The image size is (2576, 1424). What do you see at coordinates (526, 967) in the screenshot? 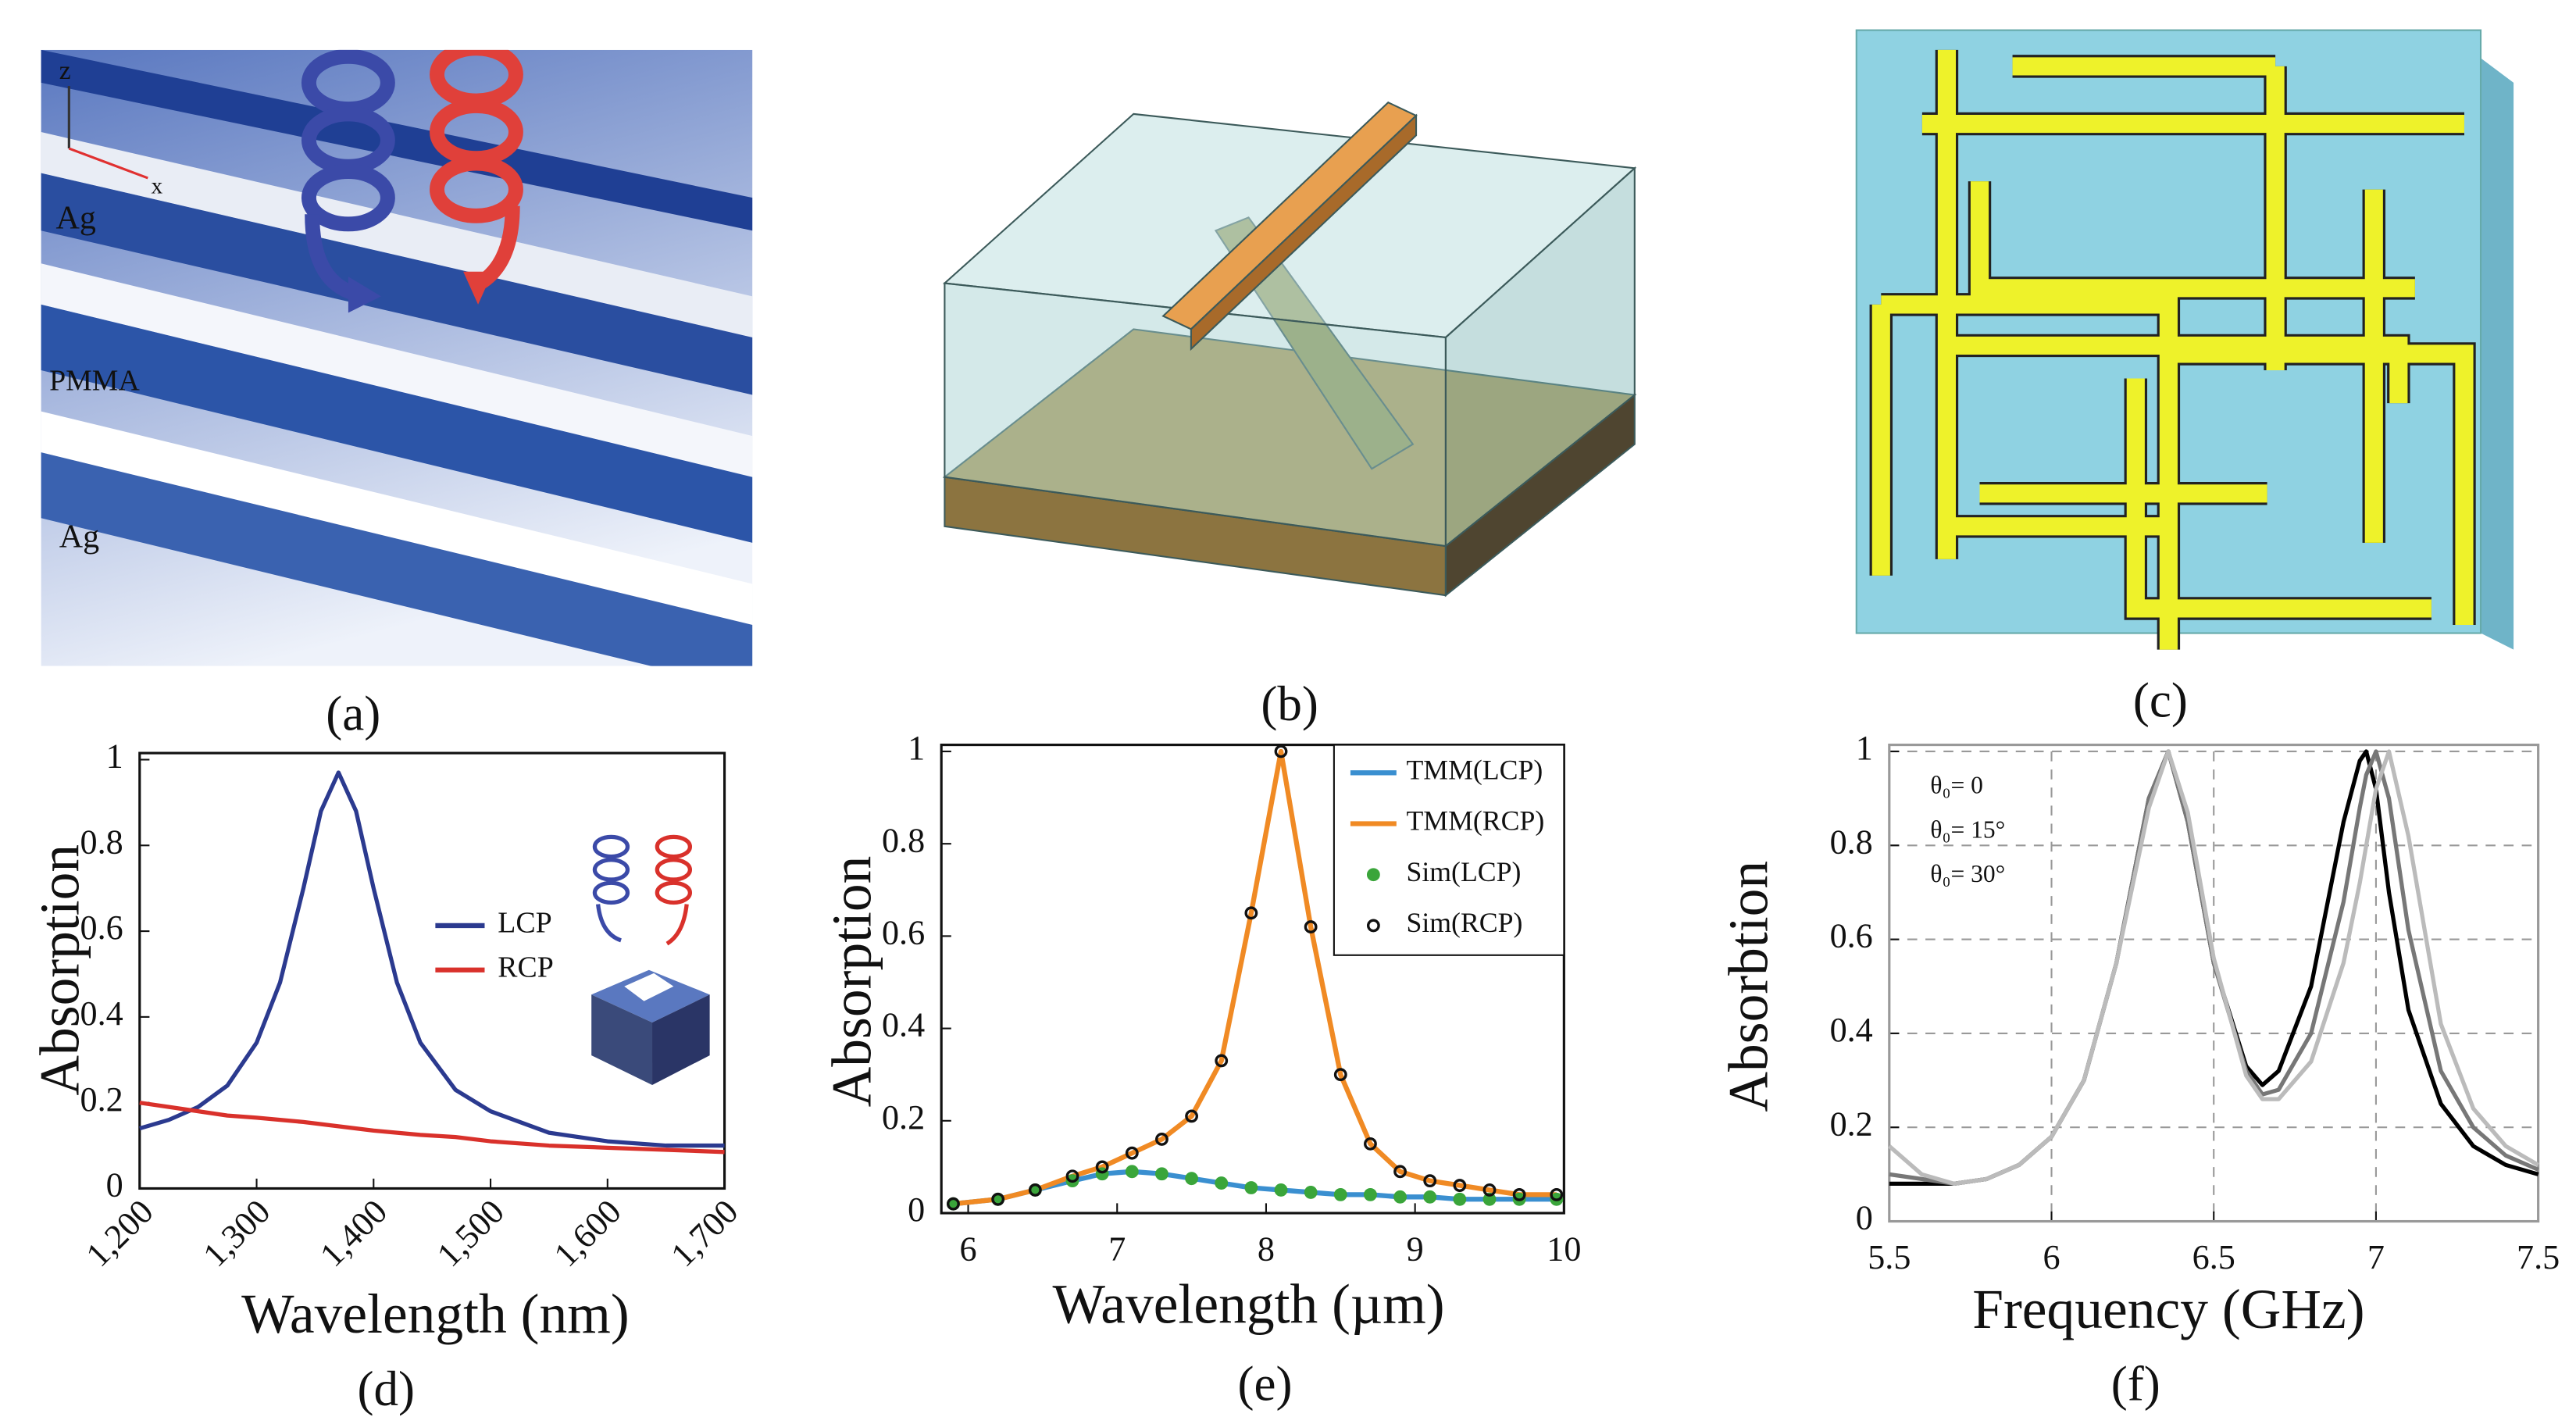
I see `legend-label: RCP` at bounding box center [526, 967].